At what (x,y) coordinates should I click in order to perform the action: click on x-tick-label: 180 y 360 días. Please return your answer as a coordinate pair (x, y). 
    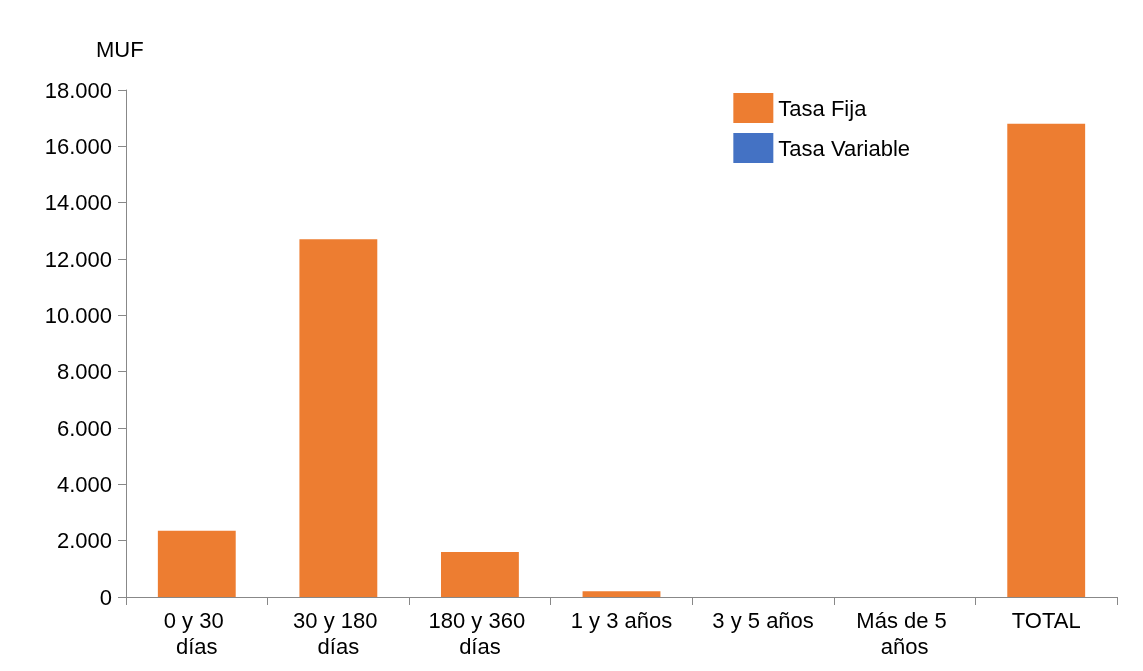
    Looking at the image, I should click on (480, 633).